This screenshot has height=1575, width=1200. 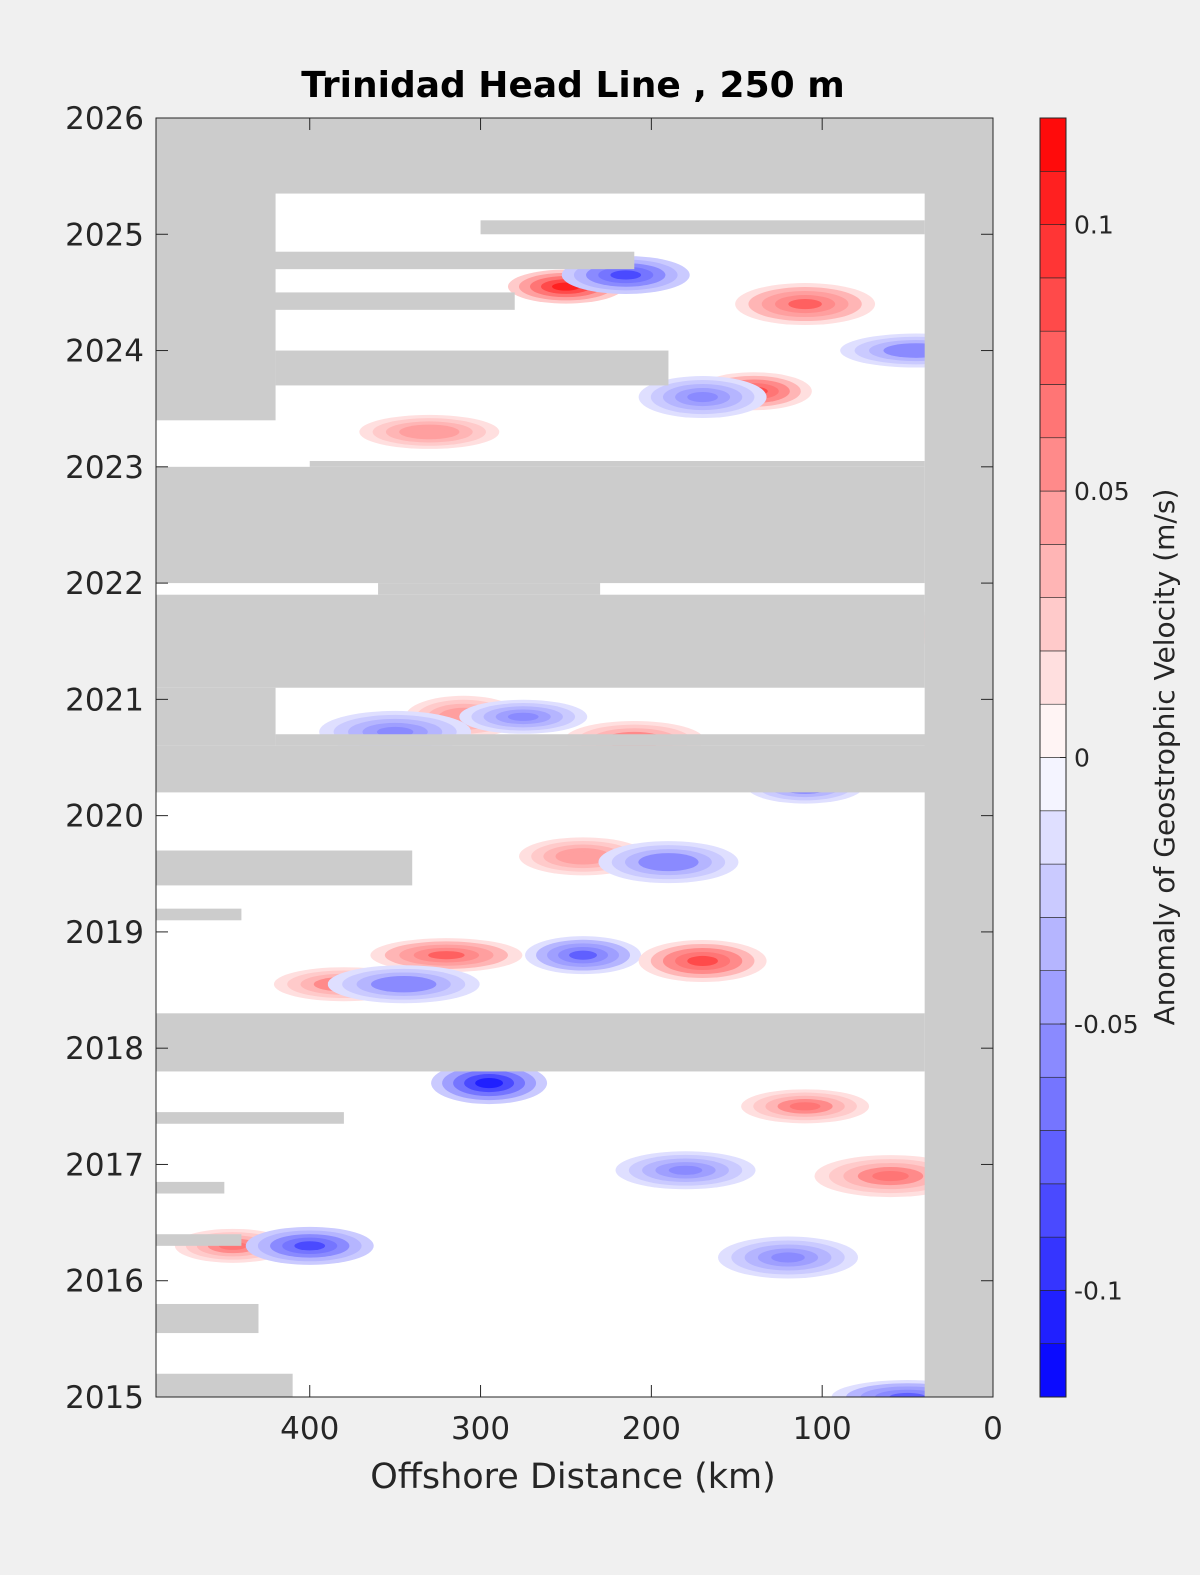 What do you see at coordinates (104, 933) in the screenshot?
I see `y-tick-label: 2019` at bounding box center [104, 933].